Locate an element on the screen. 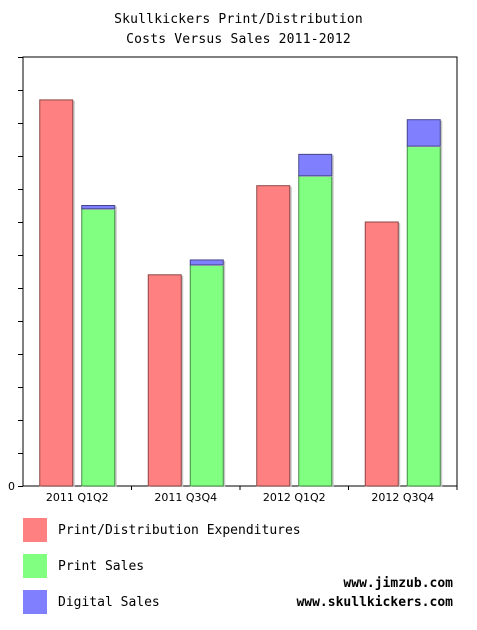  legend-swatch-print-sales is located at coordinates (35, 566).